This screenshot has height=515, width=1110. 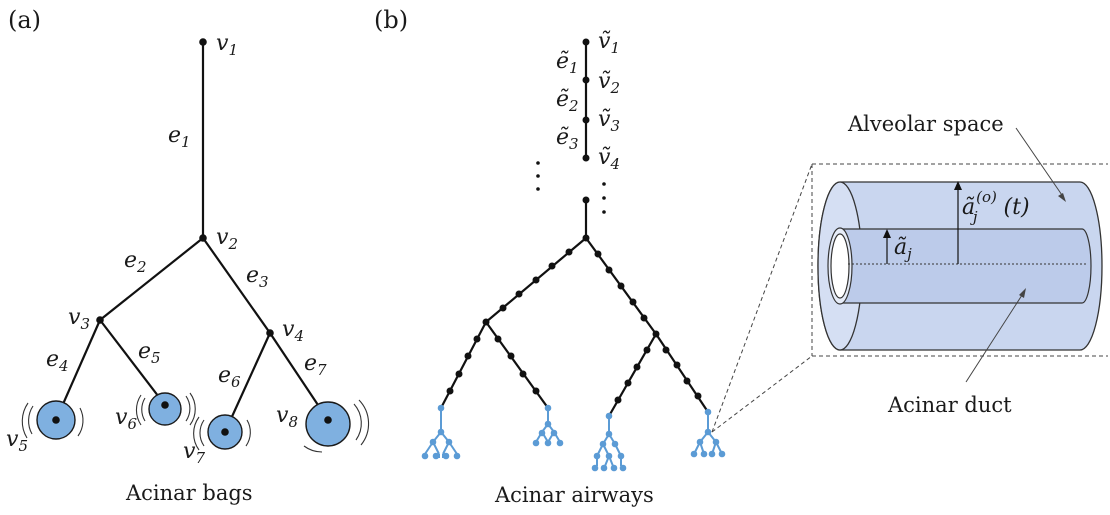 I want to click on branch-rr, so click(x=682, y=373).